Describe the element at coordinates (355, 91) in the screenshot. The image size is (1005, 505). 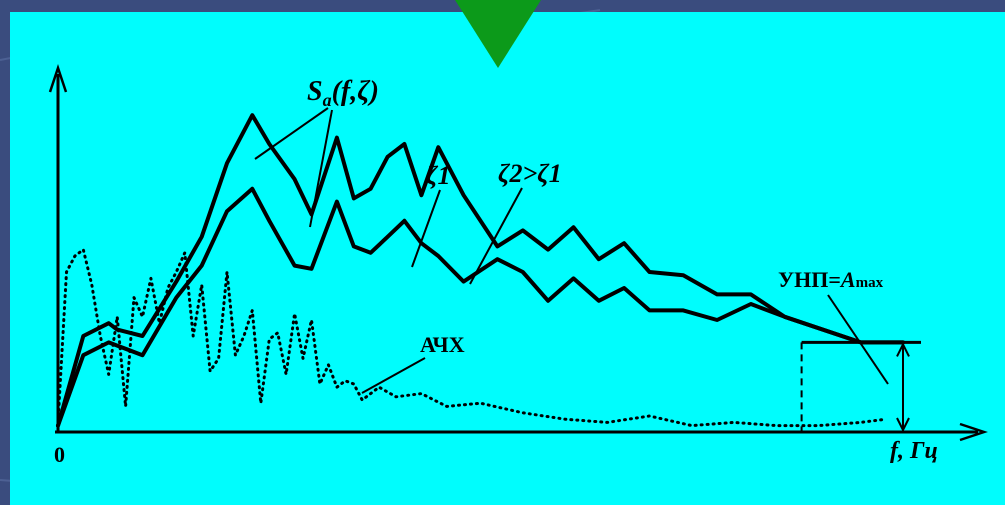
I see `sa-label-args: (f,ζ)` at that location.